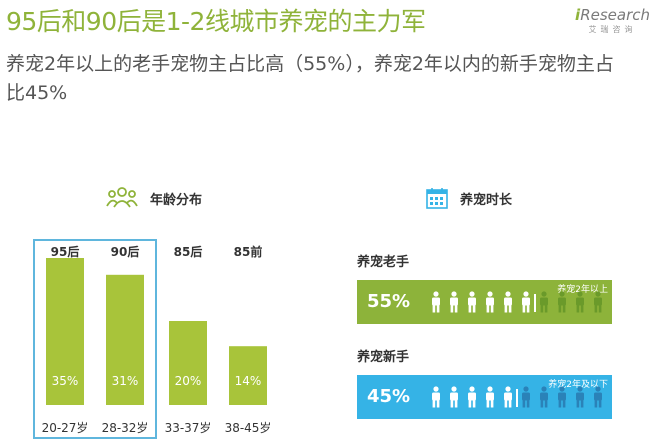 Image resolution: width=660 pixels, height=440 pixels. Describe the element at coordinates (125, 427) in the screenshot. I see `age-range-label: 28-32岁` at that location.